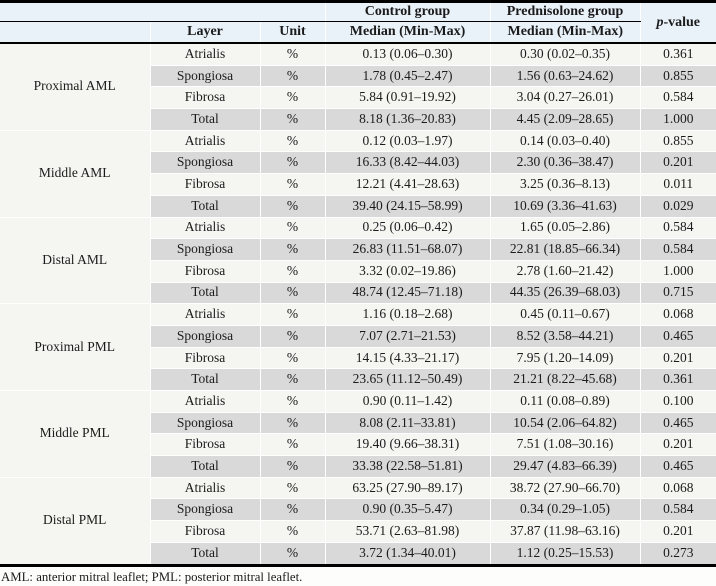 This screenshot has width=716, height=586. I want to click on region-cell: Proximal AML, so click(75, 87).